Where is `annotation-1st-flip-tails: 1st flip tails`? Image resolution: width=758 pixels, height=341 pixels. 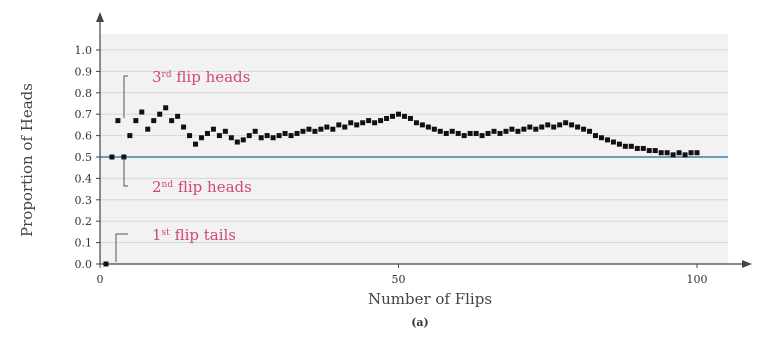 annotation-1st-flip-tails: 1st flip tails is located at coordinates (194, 235).